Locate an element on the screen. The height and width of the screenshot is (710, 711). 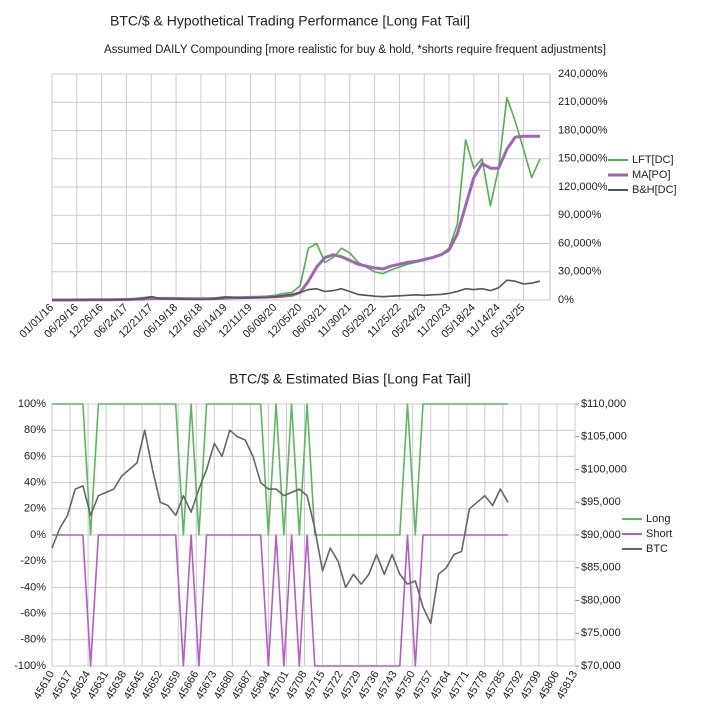
y-tick-label: 60% is located at coordinates (35, 456).